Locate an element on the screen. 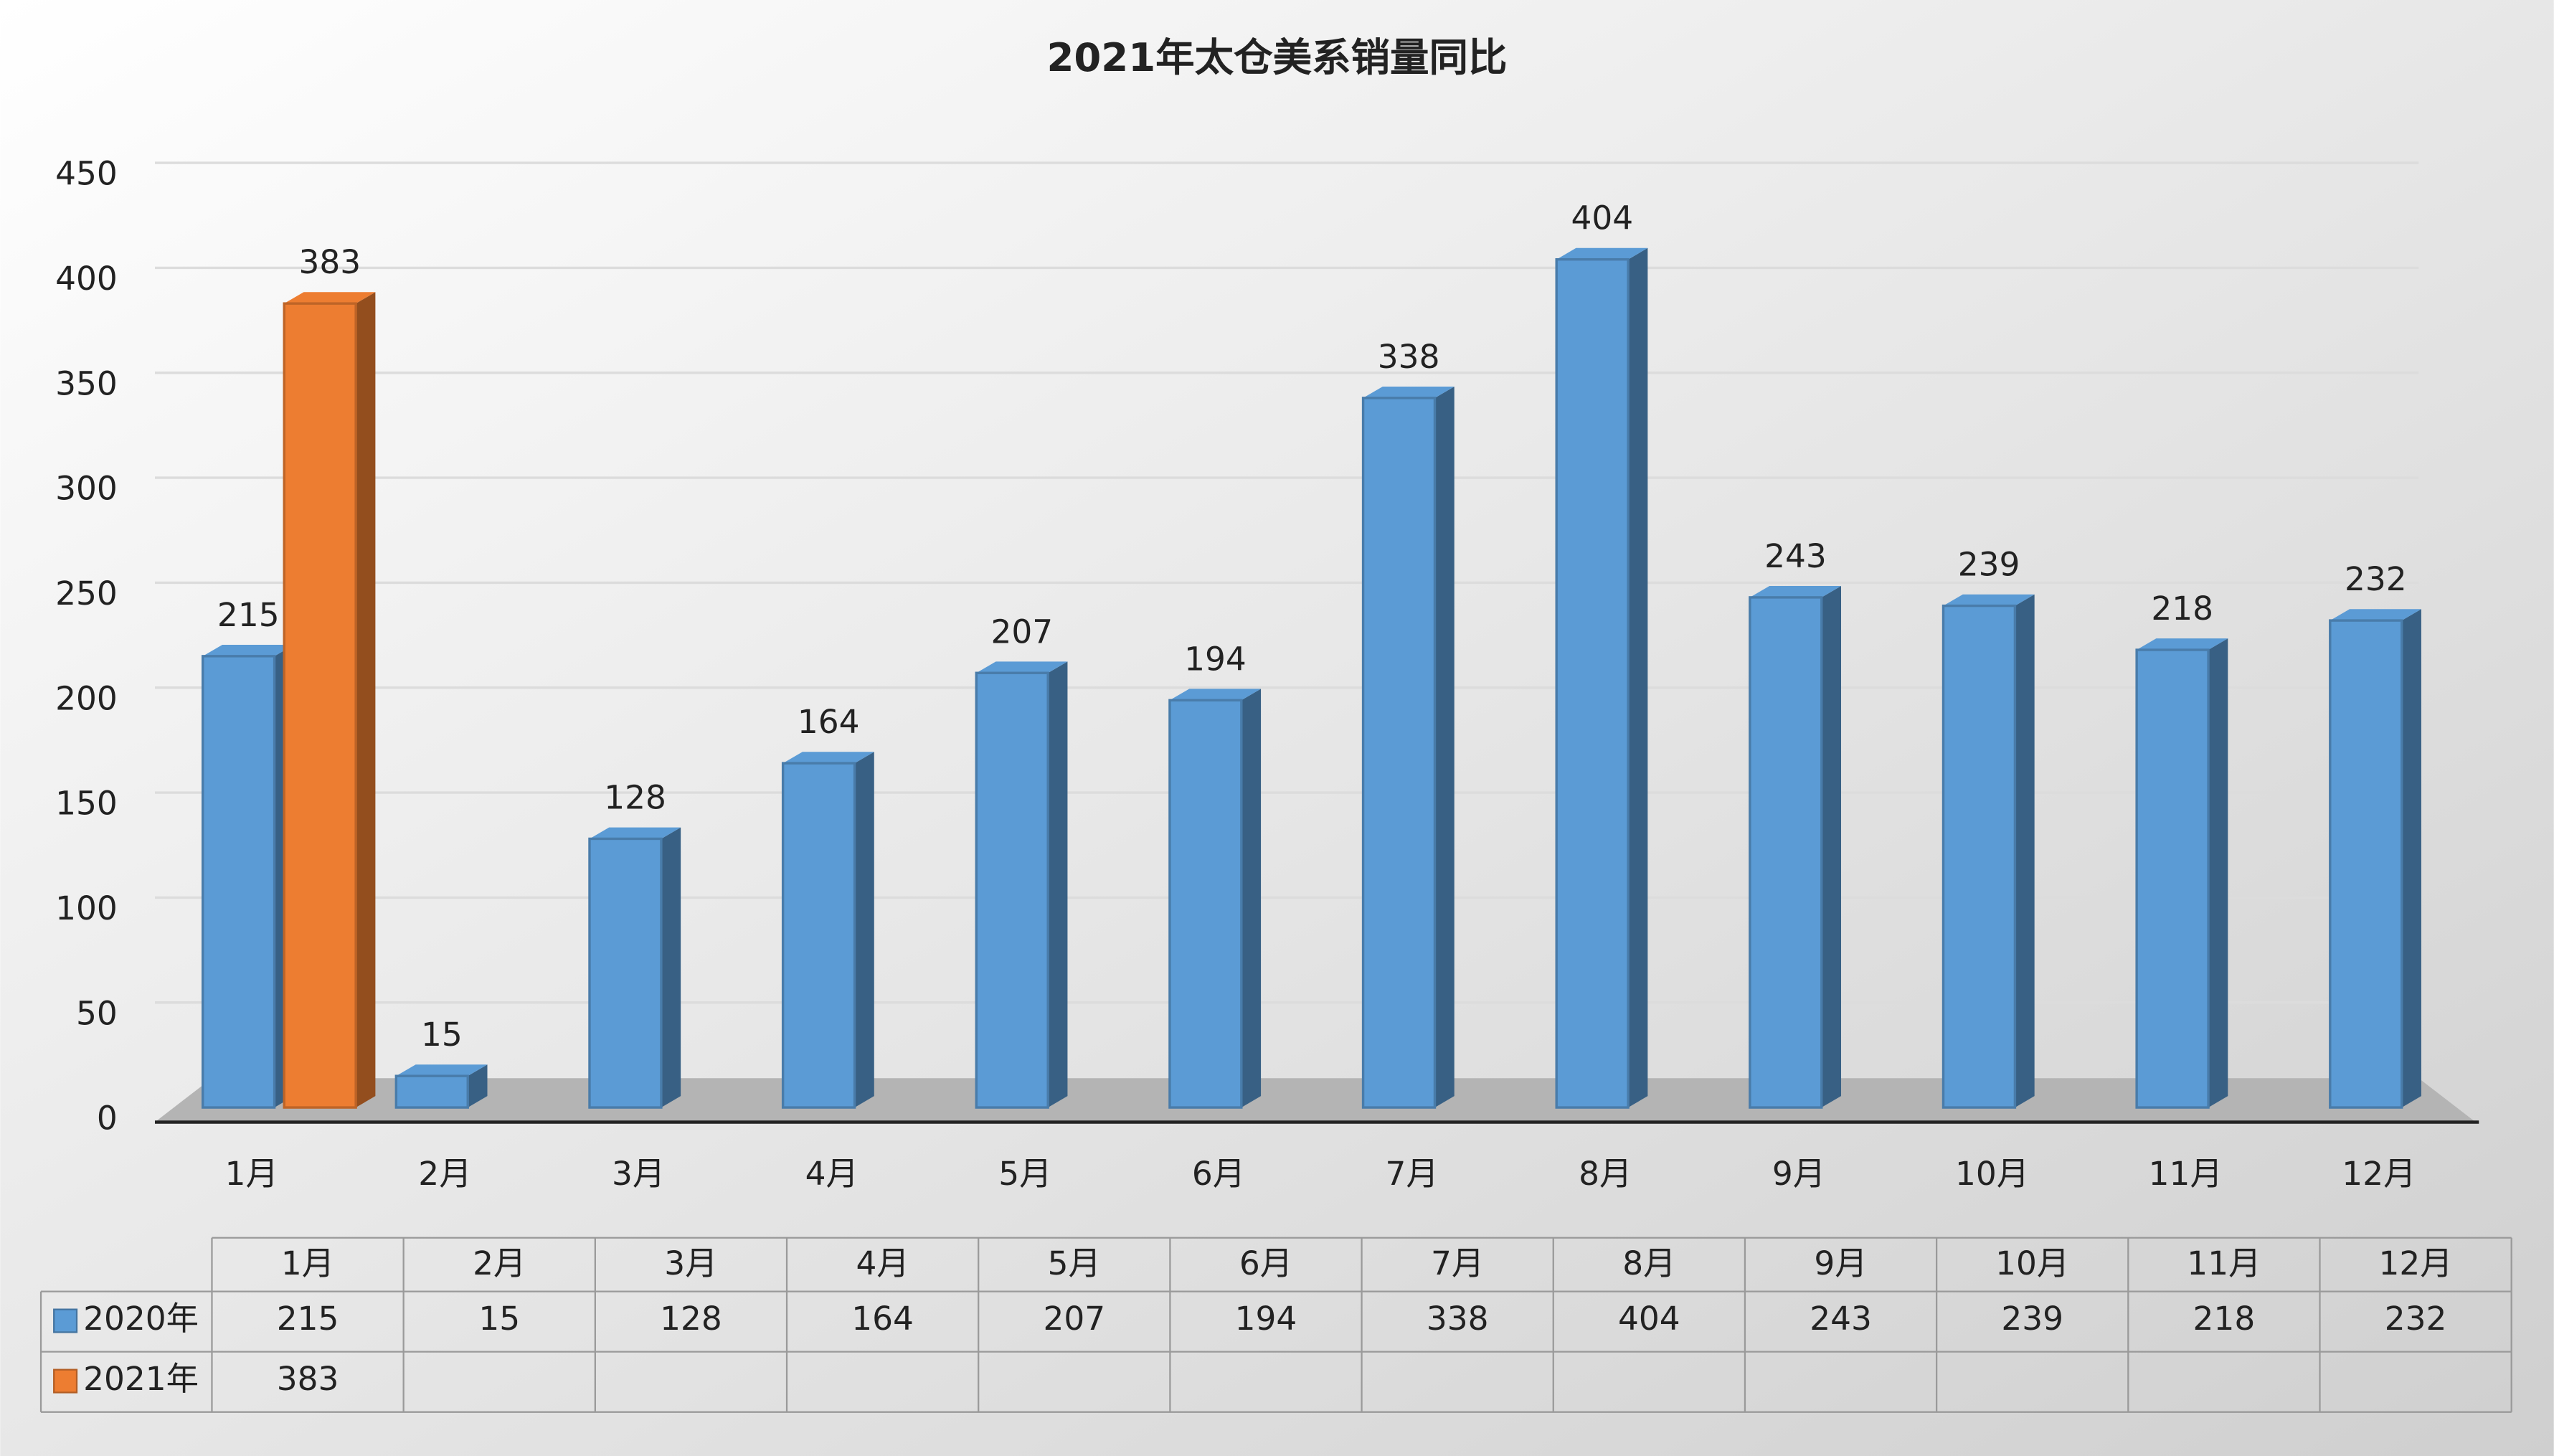  table-cell: 194 is located at coordinates (1266, 1319).